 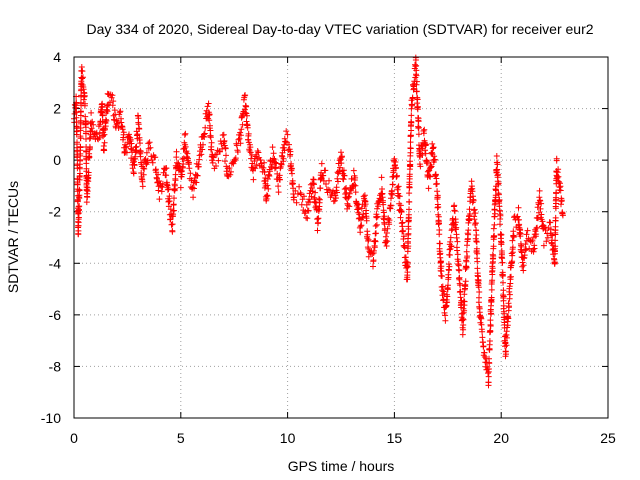 I want to click on x-tick-label: 10, so click(x=288, y=438).